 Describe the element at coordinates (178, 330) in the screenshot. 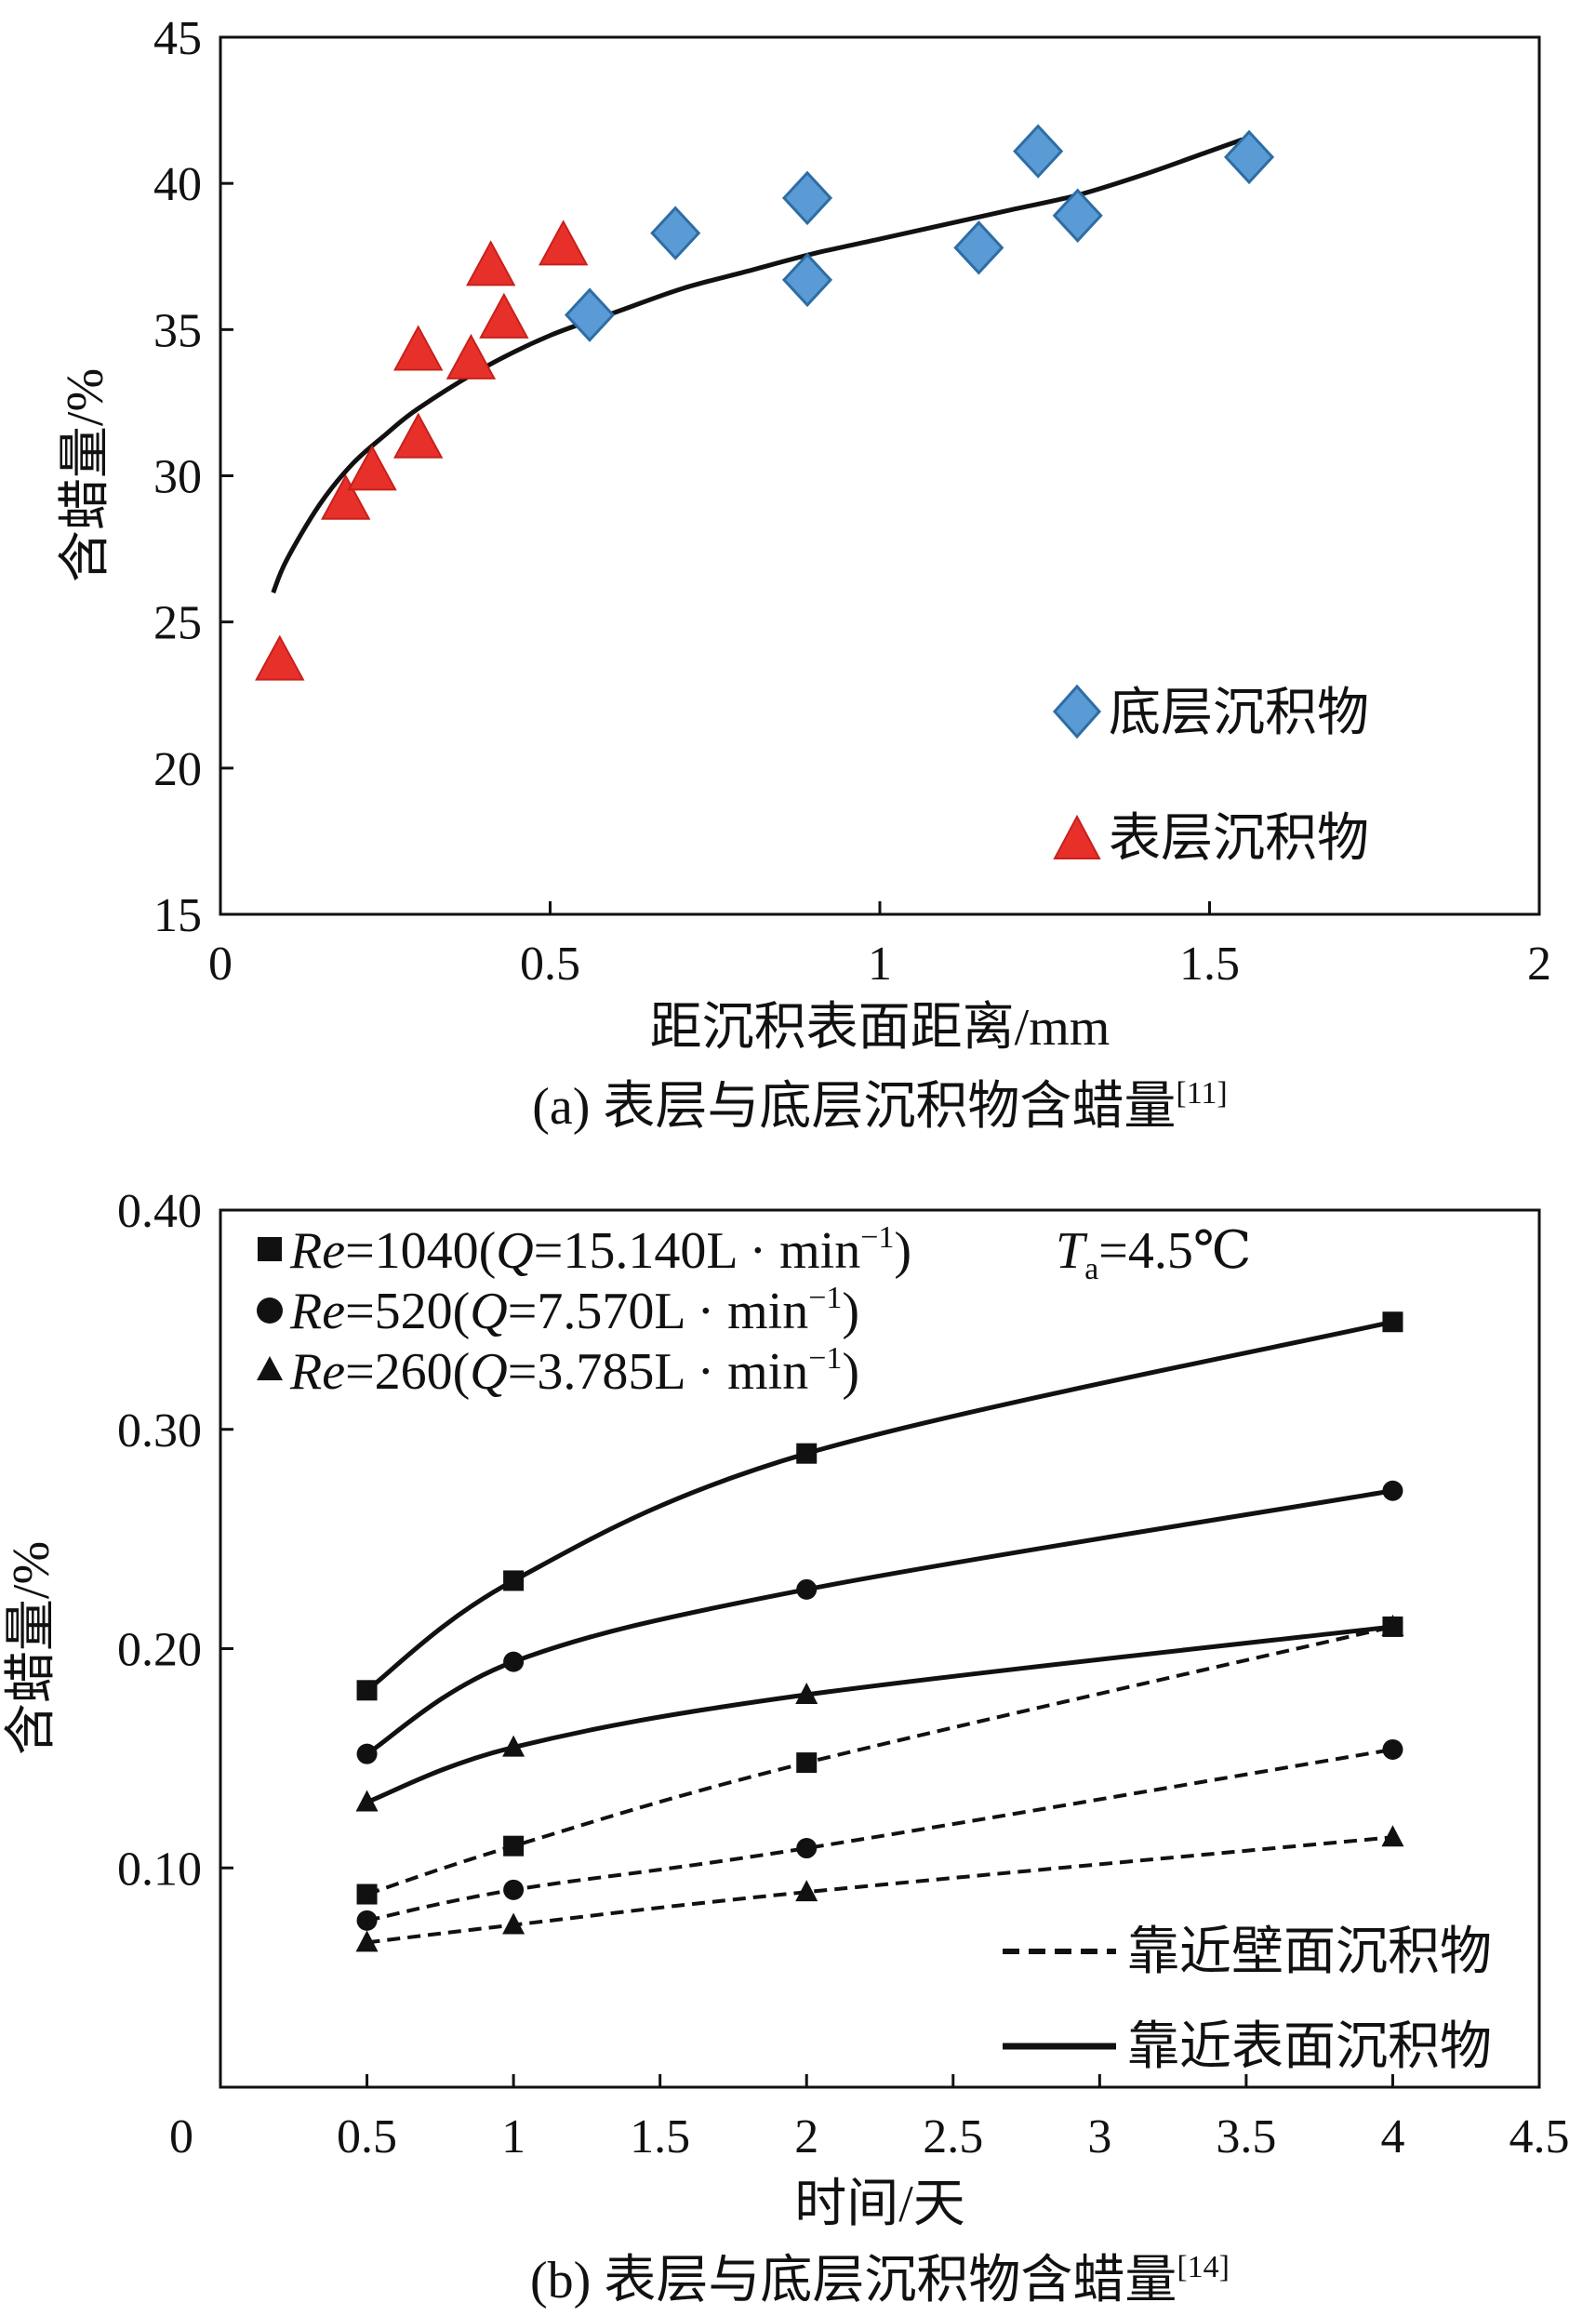

I see `y-tick-label-a: 35` at that location.